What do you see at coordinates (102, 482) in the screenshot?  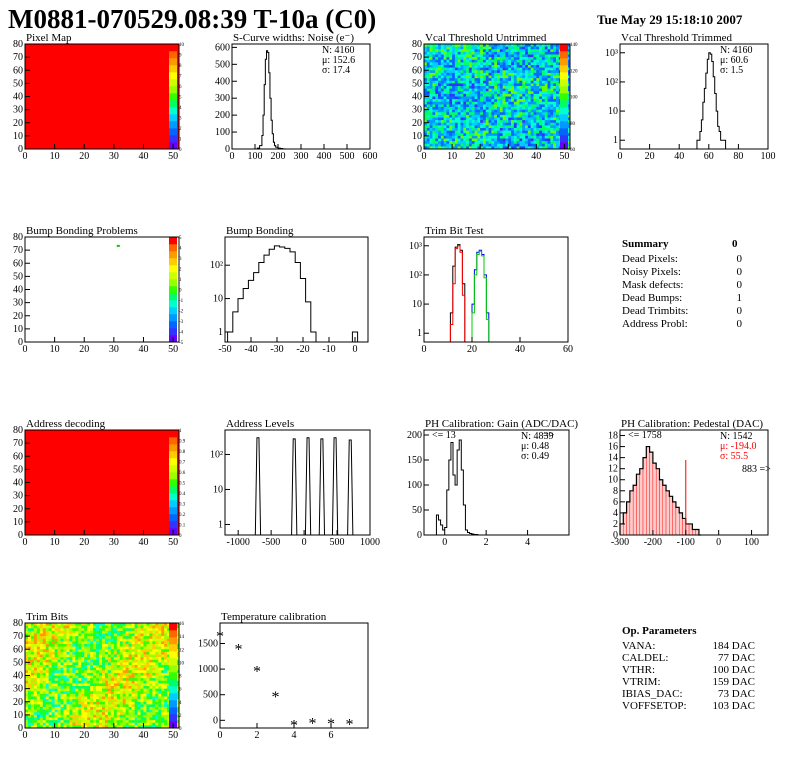 I see `heatmap-fill` at bounding box center [102, 482].